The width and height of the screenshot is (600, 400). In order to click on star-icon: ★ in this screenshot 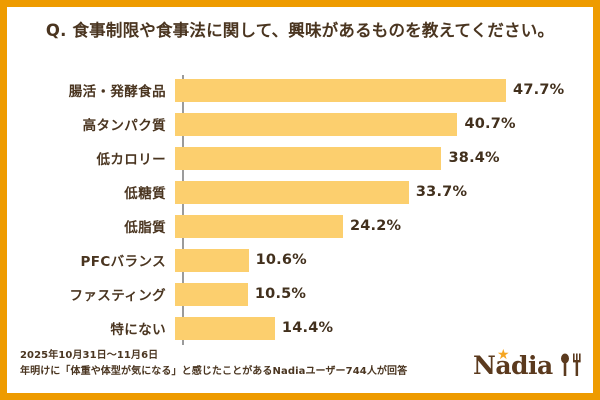, I will do `click(503, 355)`.